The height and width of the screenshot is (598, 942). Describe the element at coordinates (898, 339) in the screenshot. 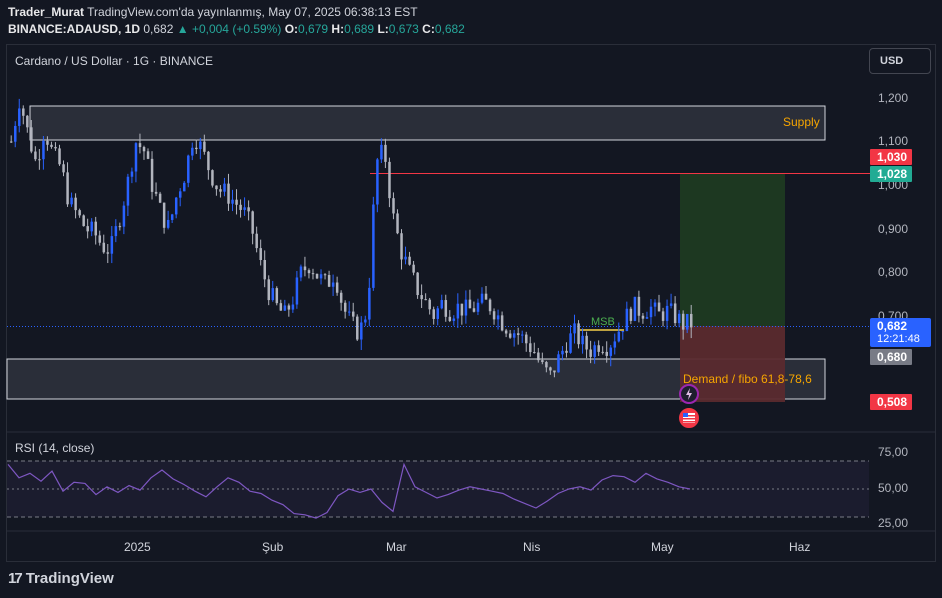

I see `bar-countdown: 12:21:48` at that location.